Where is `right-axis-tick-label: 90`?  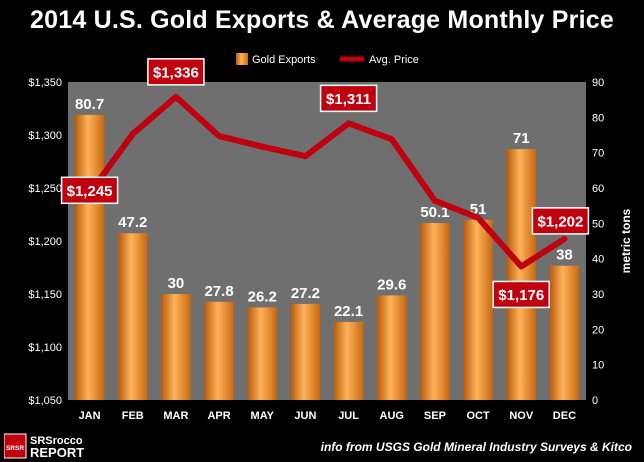
right-axis-tick-label: 90 is located at coordinates (598, 83).